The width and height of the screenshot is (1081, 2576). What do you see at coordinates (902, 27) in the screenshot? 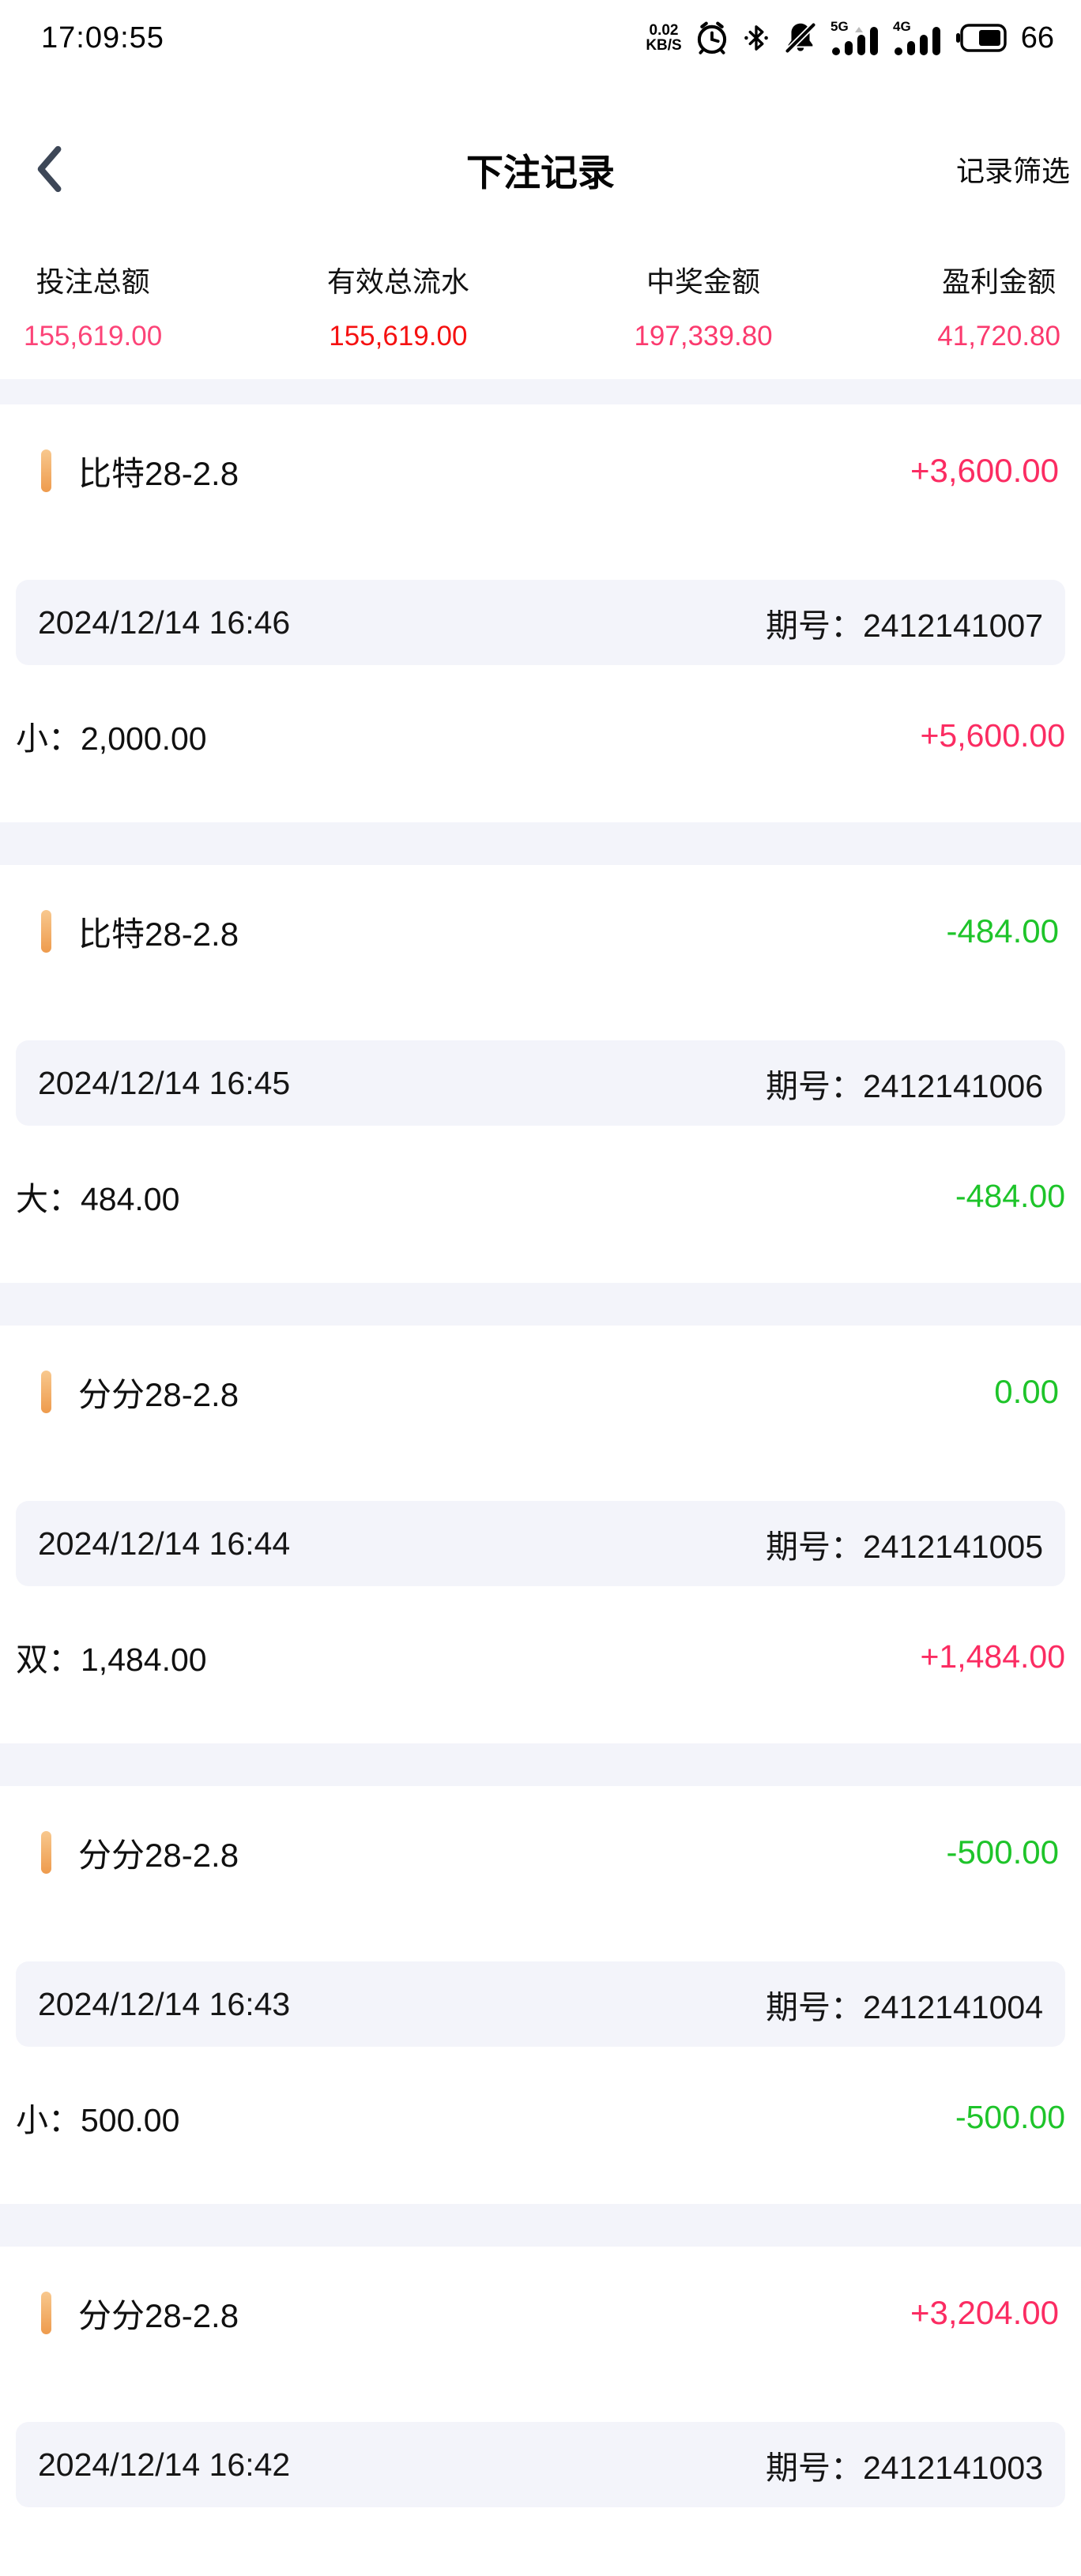
I see `signal-4g-label: 4G` at bounding box center [902, 27].